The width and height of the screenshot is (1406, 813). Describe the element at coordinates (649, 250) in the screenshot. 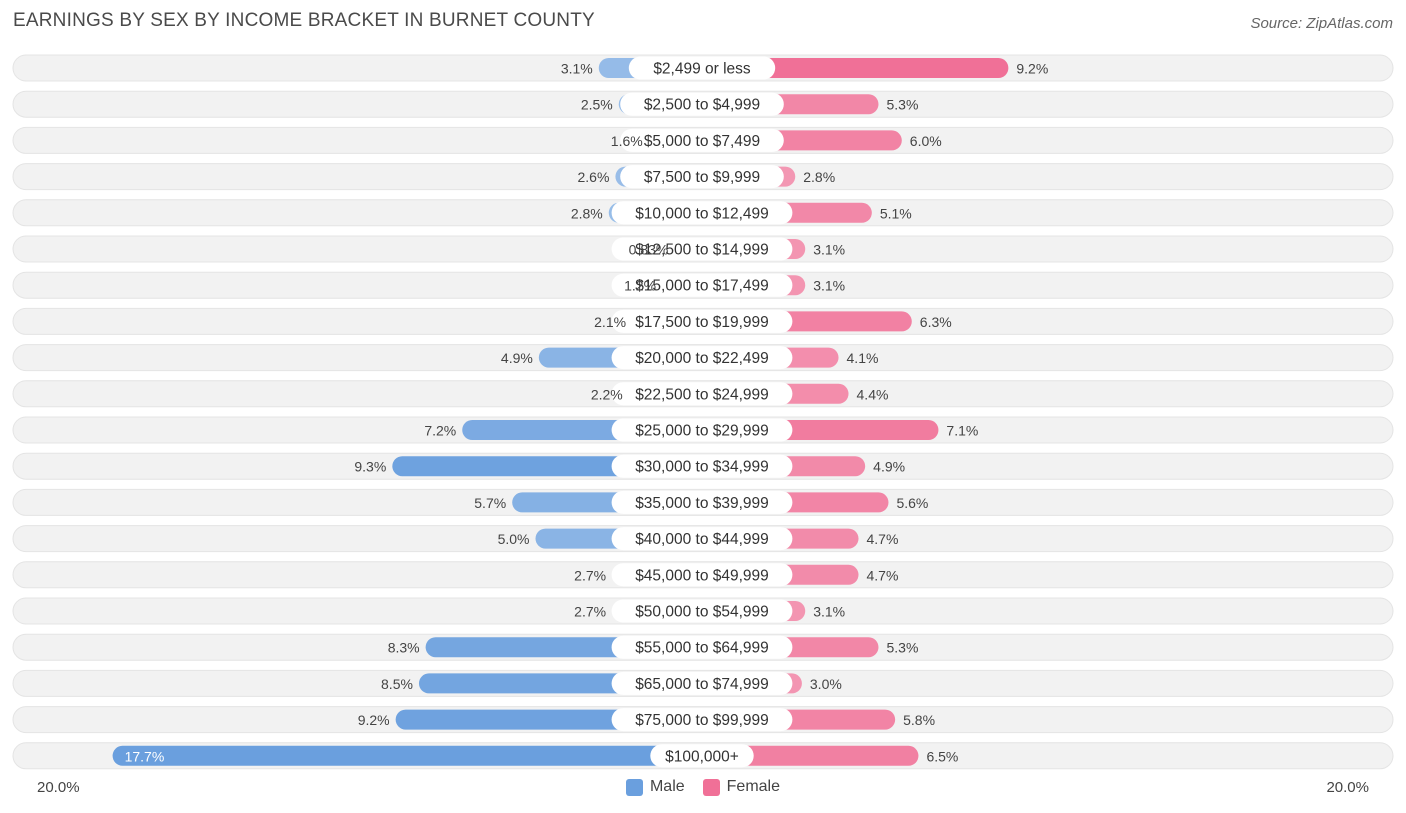

I see `value-label-male: 0.83%` at that location.